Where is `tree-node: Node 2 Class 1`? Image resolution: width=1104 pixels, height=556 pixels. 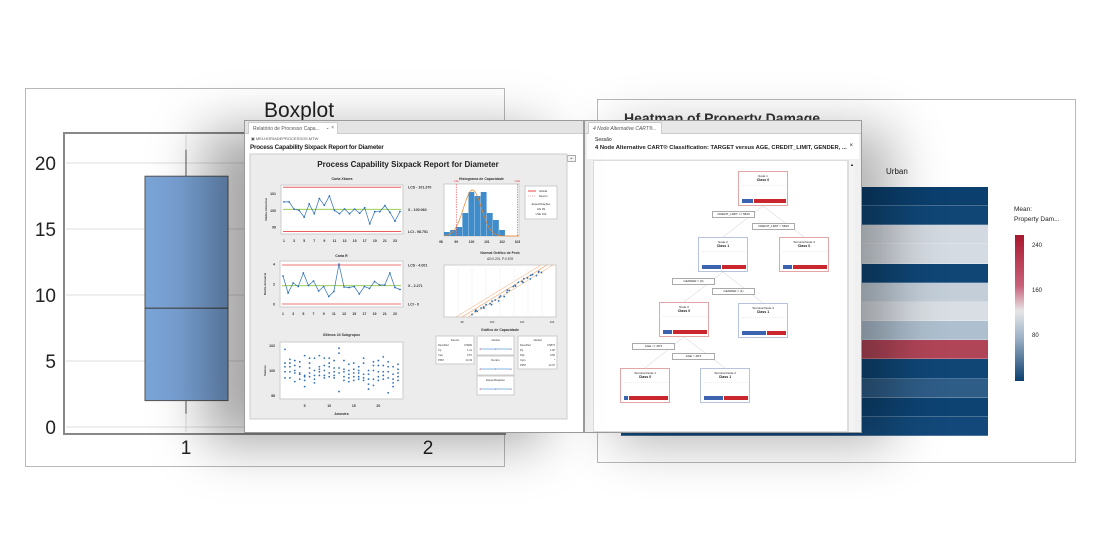 tree-node: Node 2 Class 1 is located at coordinates (723, 254).